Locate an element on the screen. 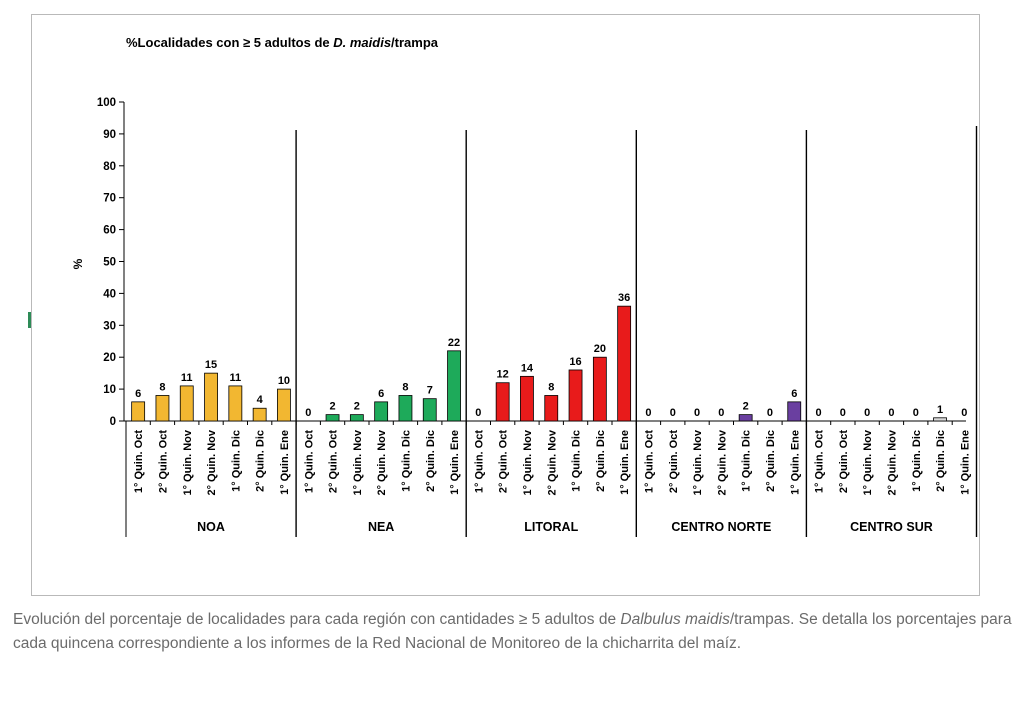 The width and height of the screenshot is (1024, 707). bar-value-label: 7 is located at coordinates (430, 391).